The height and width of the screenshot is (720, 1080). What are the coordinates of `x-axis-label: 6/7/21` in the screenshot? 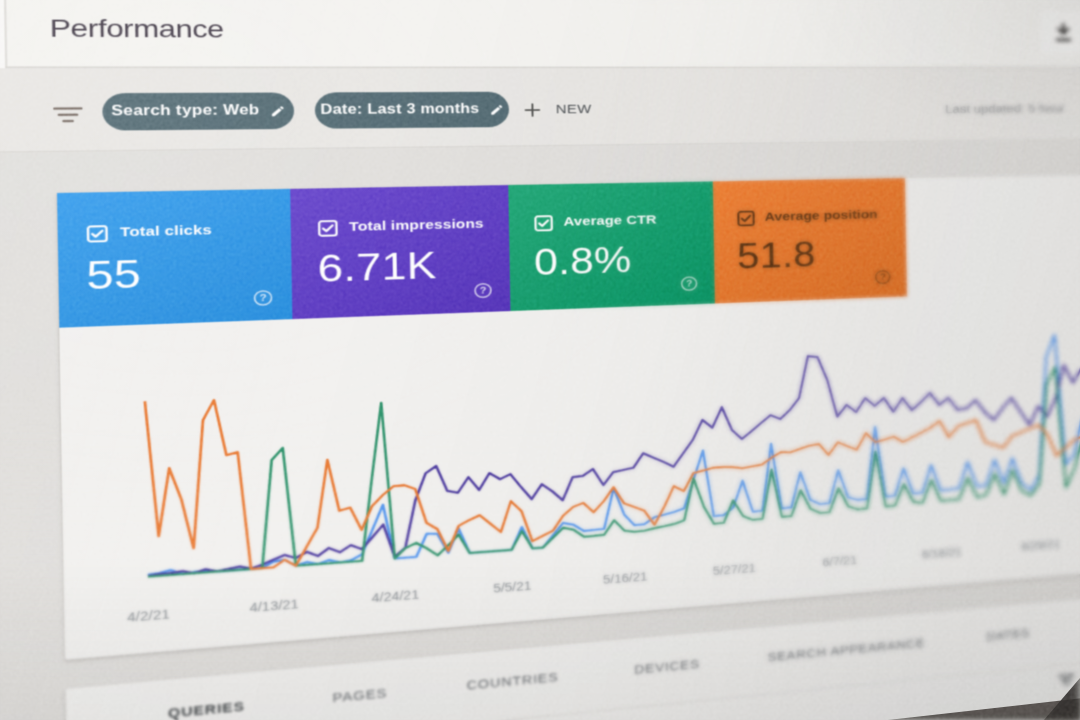 It's located at (840, 561).